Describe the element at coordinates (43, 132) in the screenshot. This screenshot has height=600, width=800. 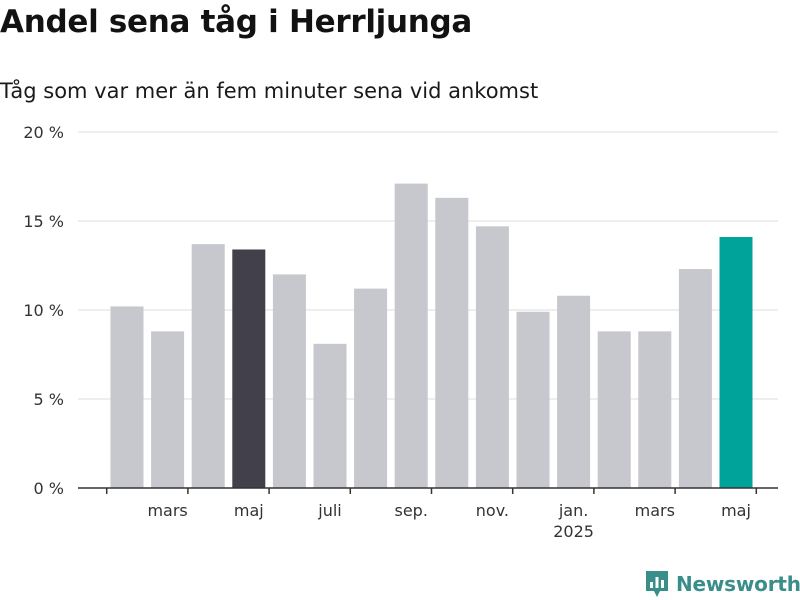
I see `y-tick-label: 20 %` at that location.